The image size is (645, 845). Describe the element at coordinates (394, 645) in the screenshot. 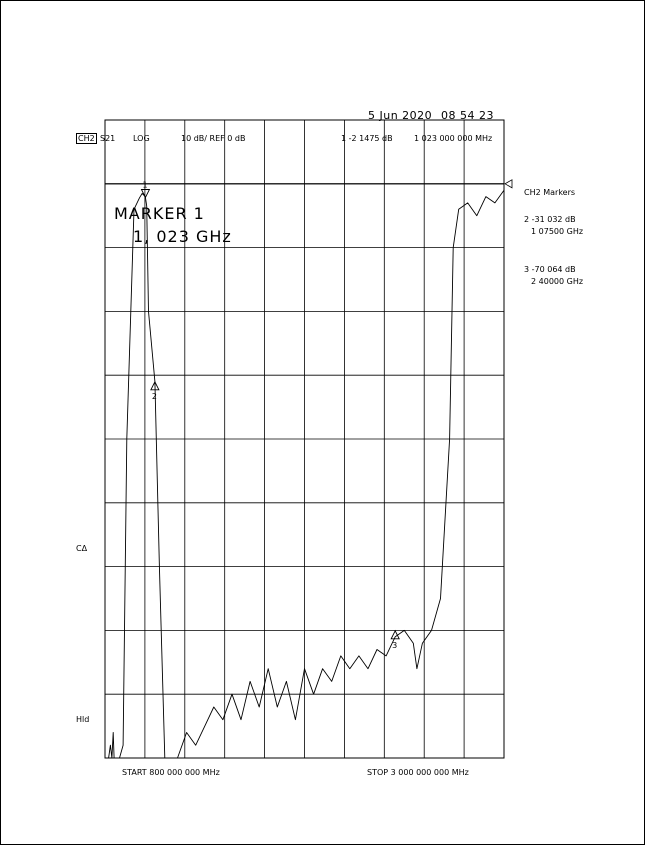

I see `marker-3-number: 3` at that location.